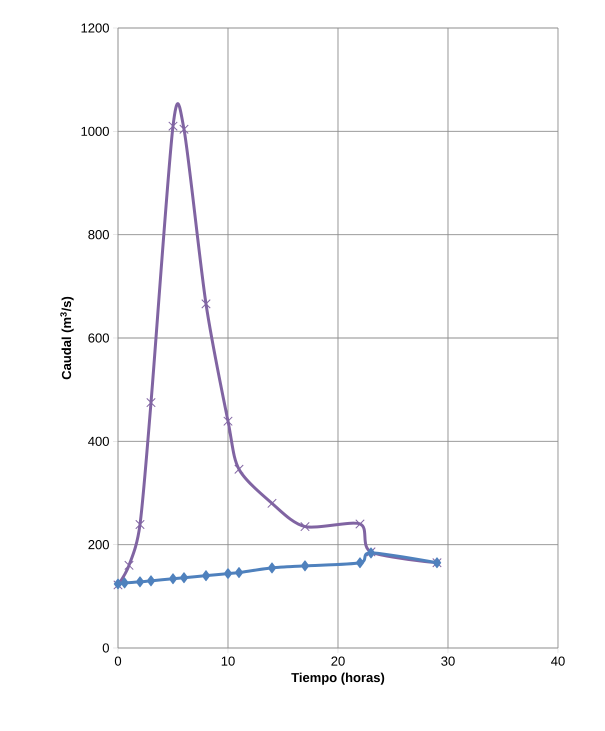  What do you see at coordinates (338, 661) in the screenshot?
I see `x-tick-label: 20` at bounding box center [338, 661].